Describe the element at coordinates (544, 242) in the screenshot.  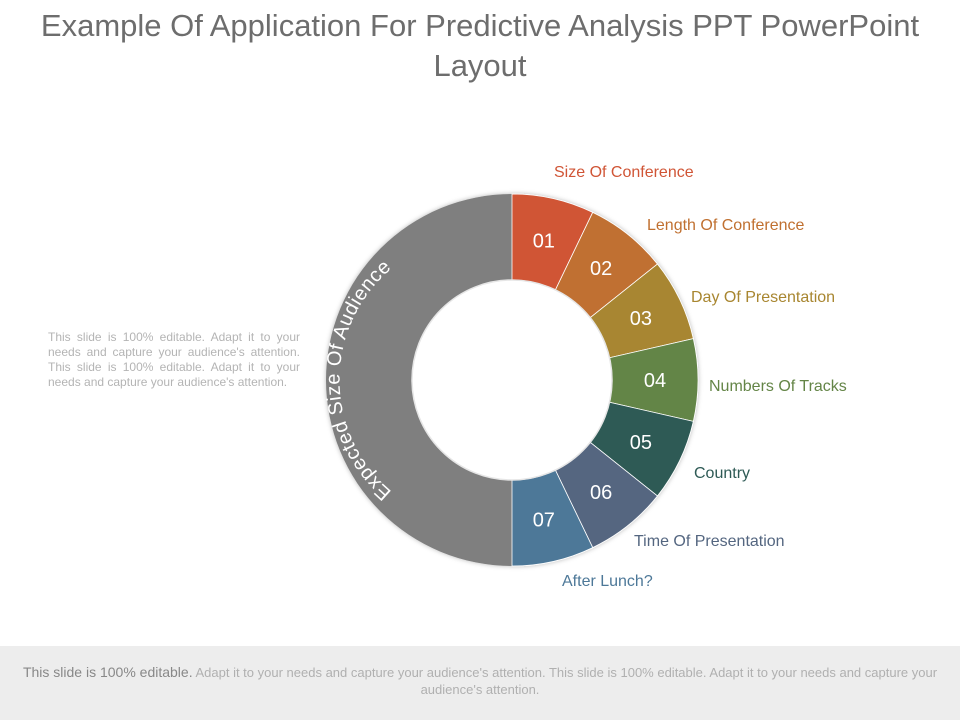
I see `segment-number: 01` at that location.